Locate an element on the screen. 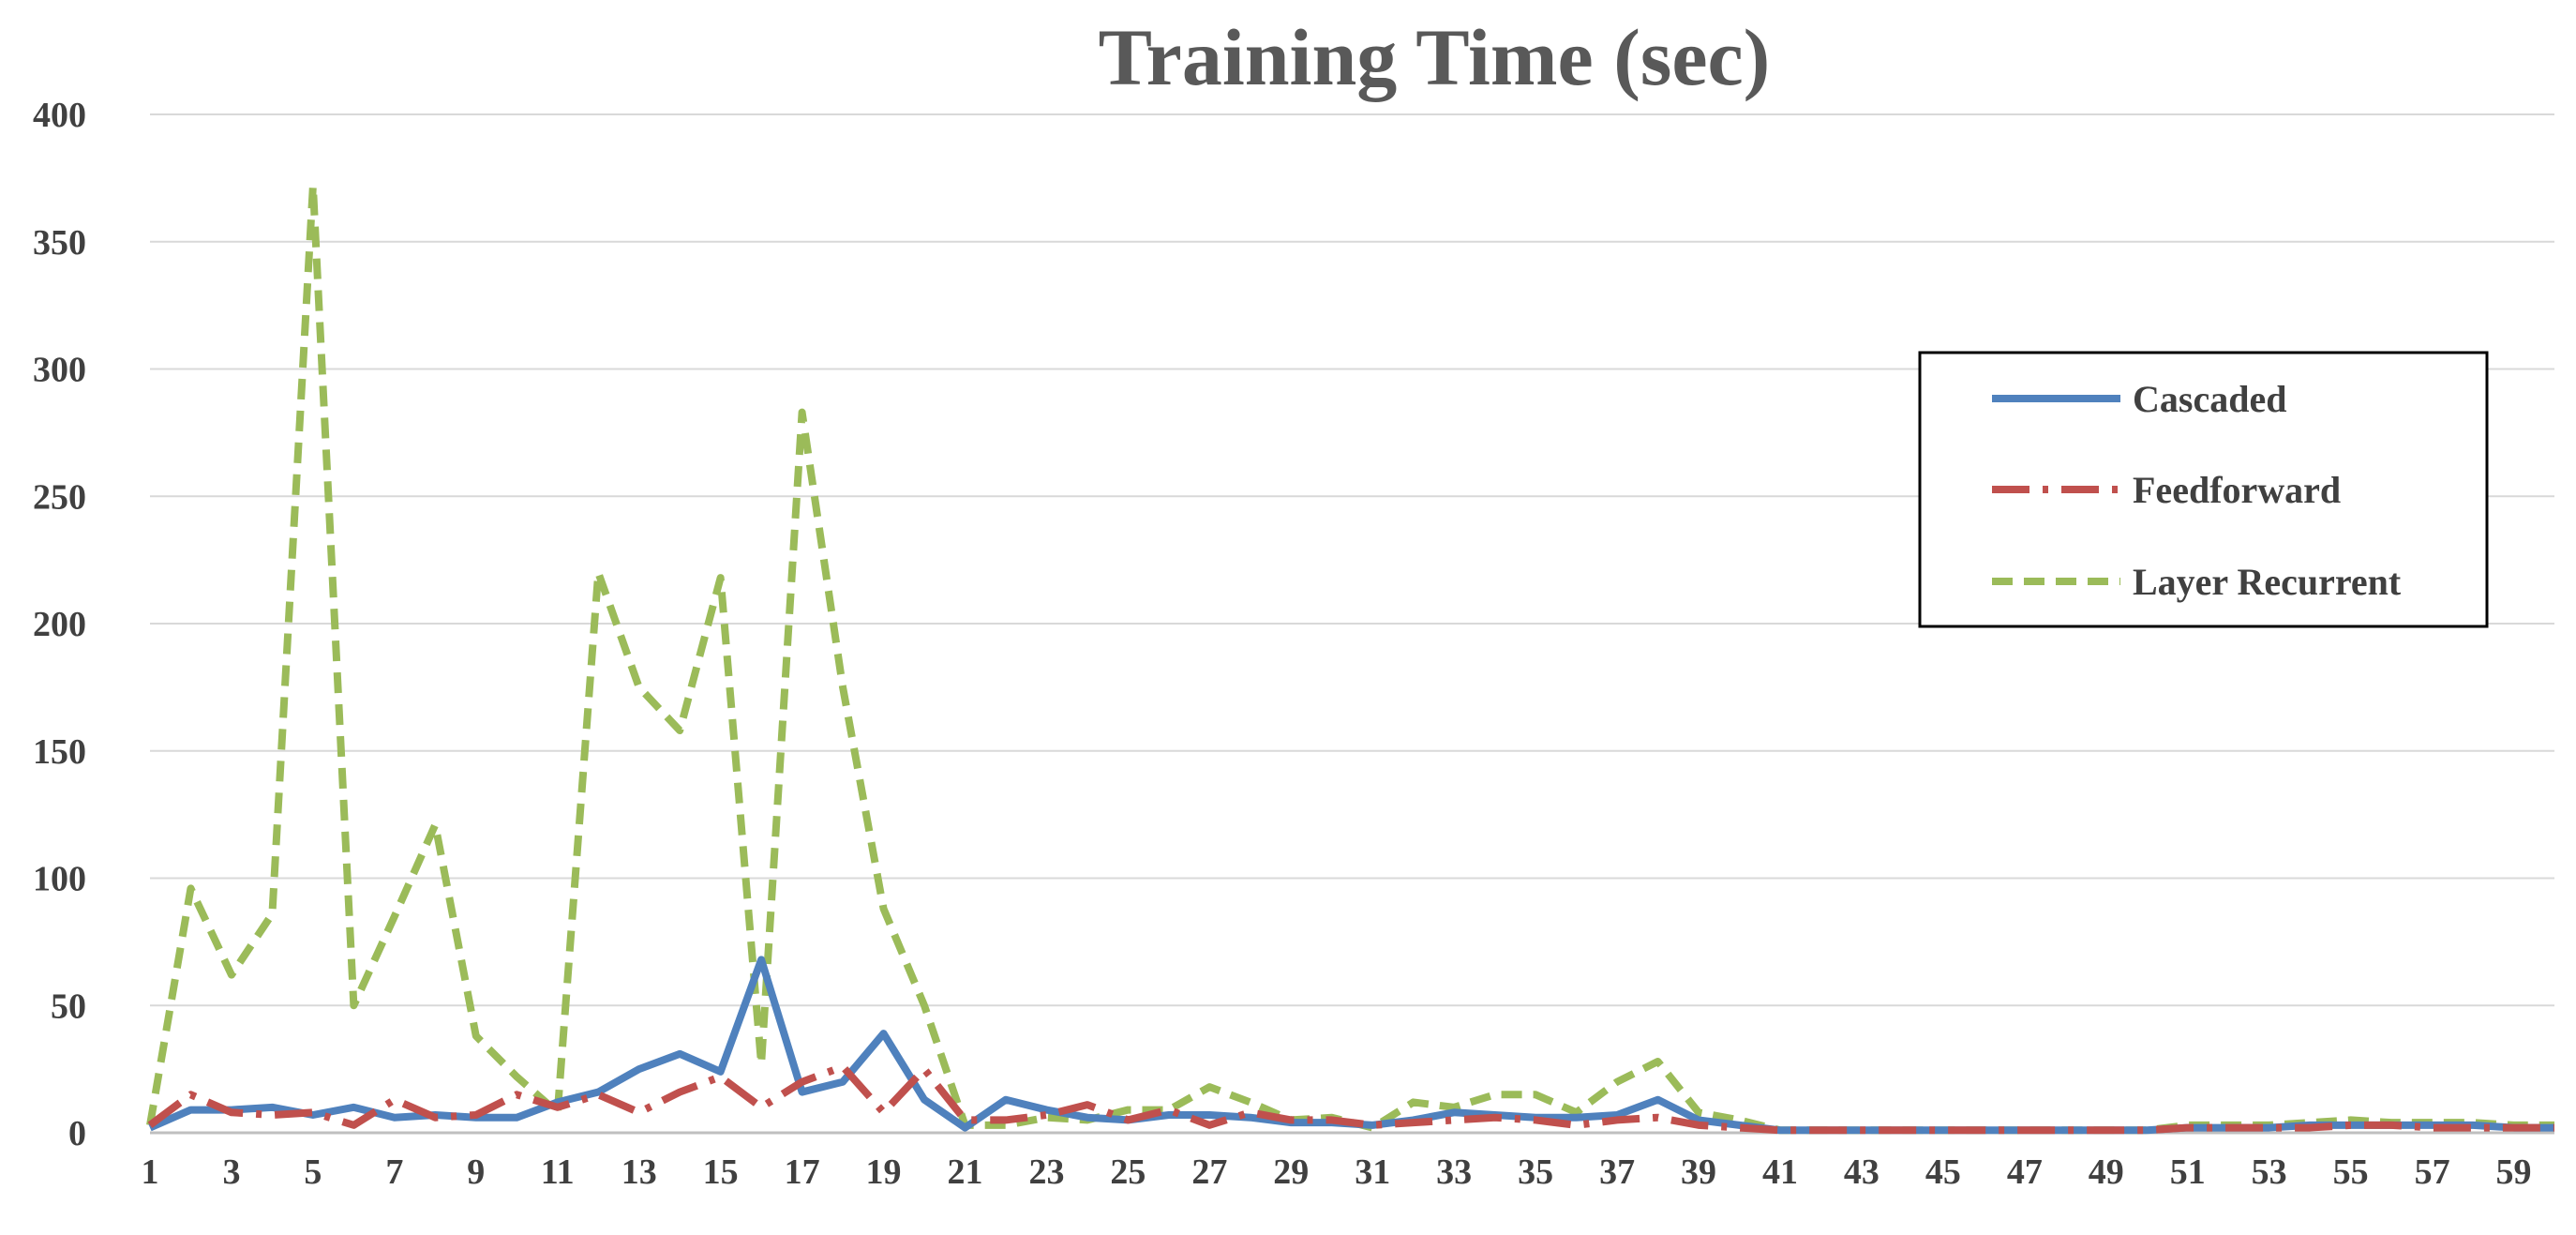 The width and height of the screenshot is (2576, 1235). y-tick-label: 200 is located at coordinates (60, 624).